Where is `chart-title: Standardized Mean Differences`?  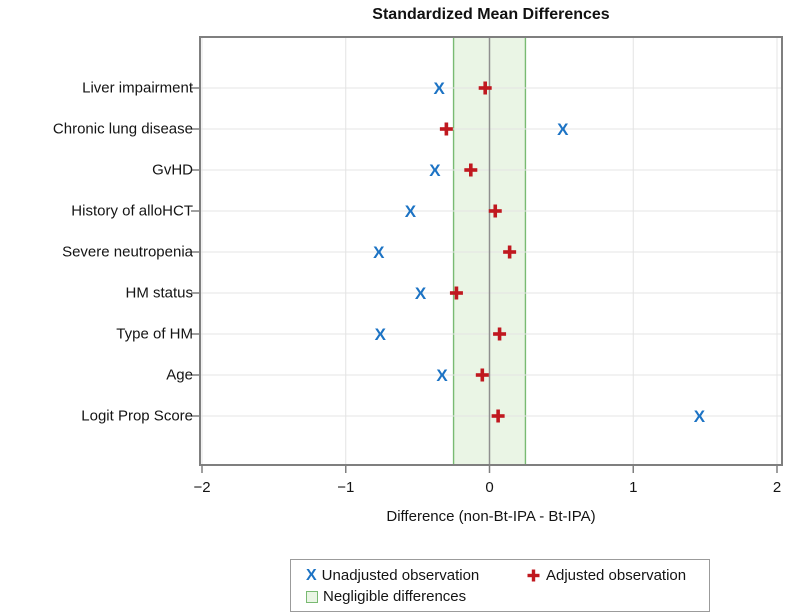 chart-title: Standardized Mean Differences is located at coordinates (491, 14).